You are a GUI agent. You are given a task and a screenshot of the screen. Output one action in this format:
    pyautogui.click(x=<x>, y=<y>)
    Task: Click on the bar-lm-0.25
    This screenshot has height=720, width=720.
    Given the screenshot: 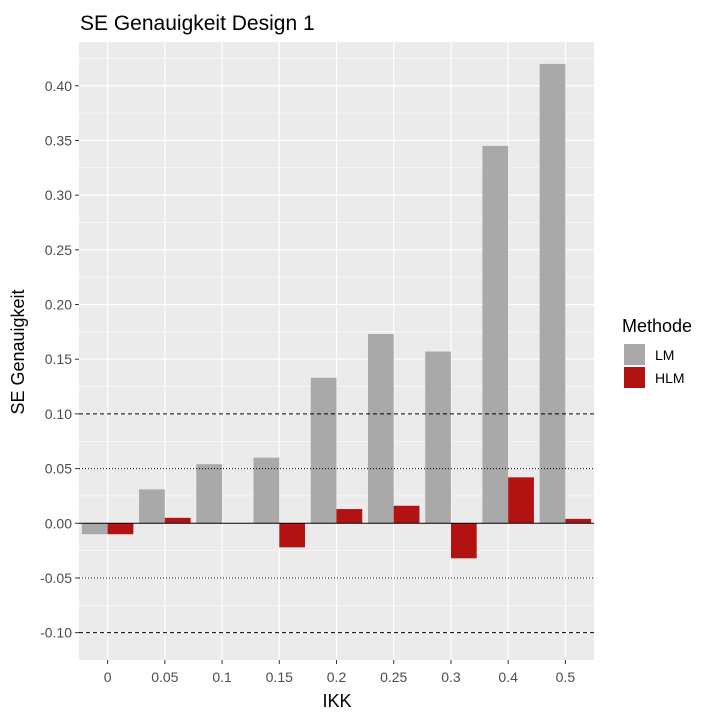 What is the action you would take?
    pyautogui.click(x=380, y=429)
    